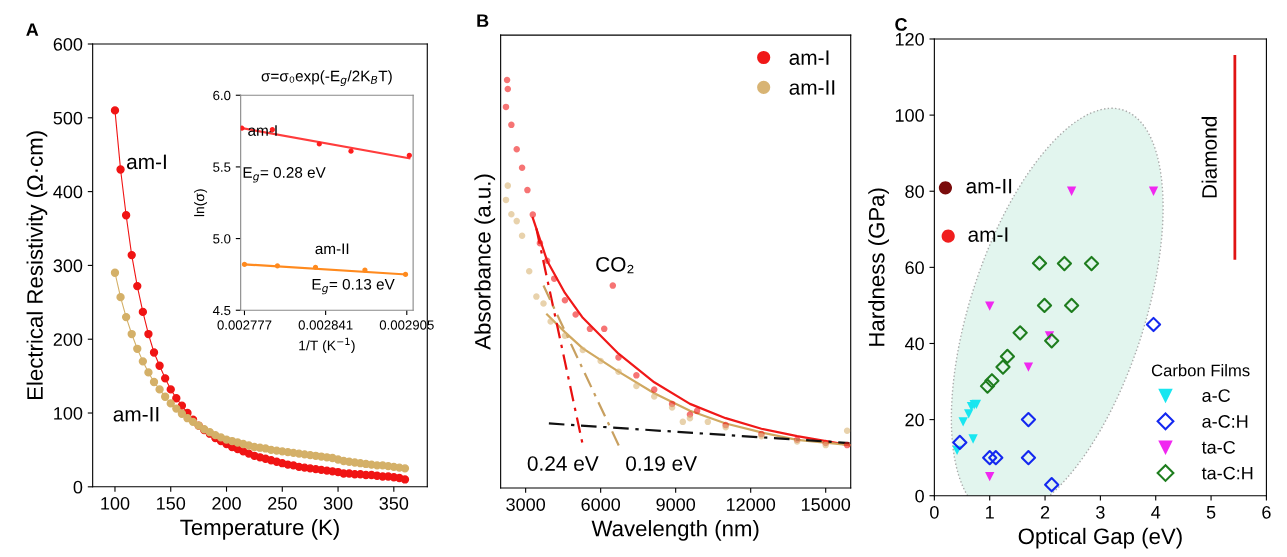 The image size is (1287, 557). Describe the element at coordinates (1200, 370) in the screenshot. I see `legend-title: Carbon Films` at that location.